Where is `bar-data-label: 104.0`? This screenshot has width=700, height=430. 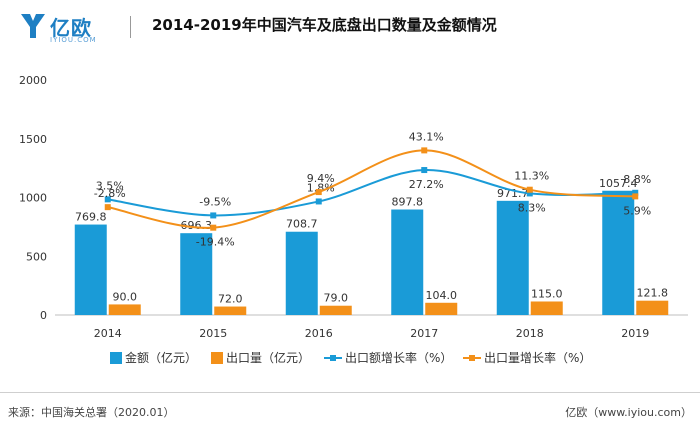
bar-data-label: 104.0 is located at coordinates (442, 295).